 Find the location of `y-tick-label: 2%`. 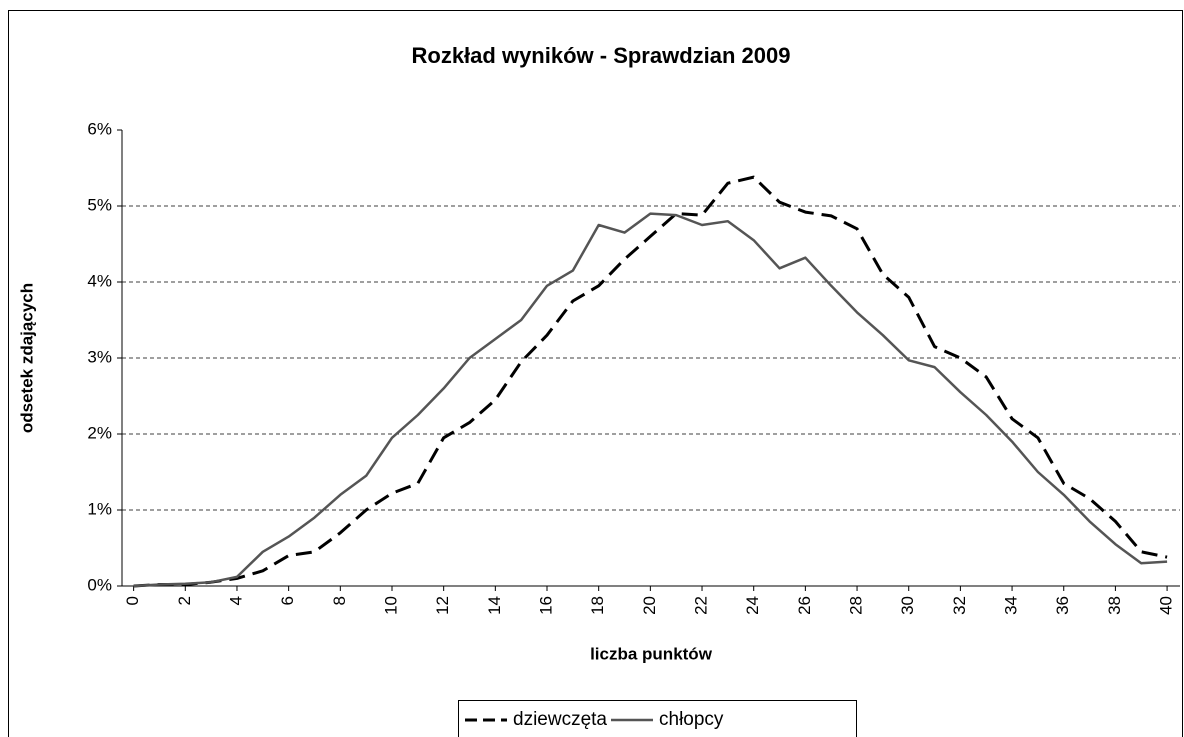

y-tick-label: 2% is located at coordinates (99, 432).